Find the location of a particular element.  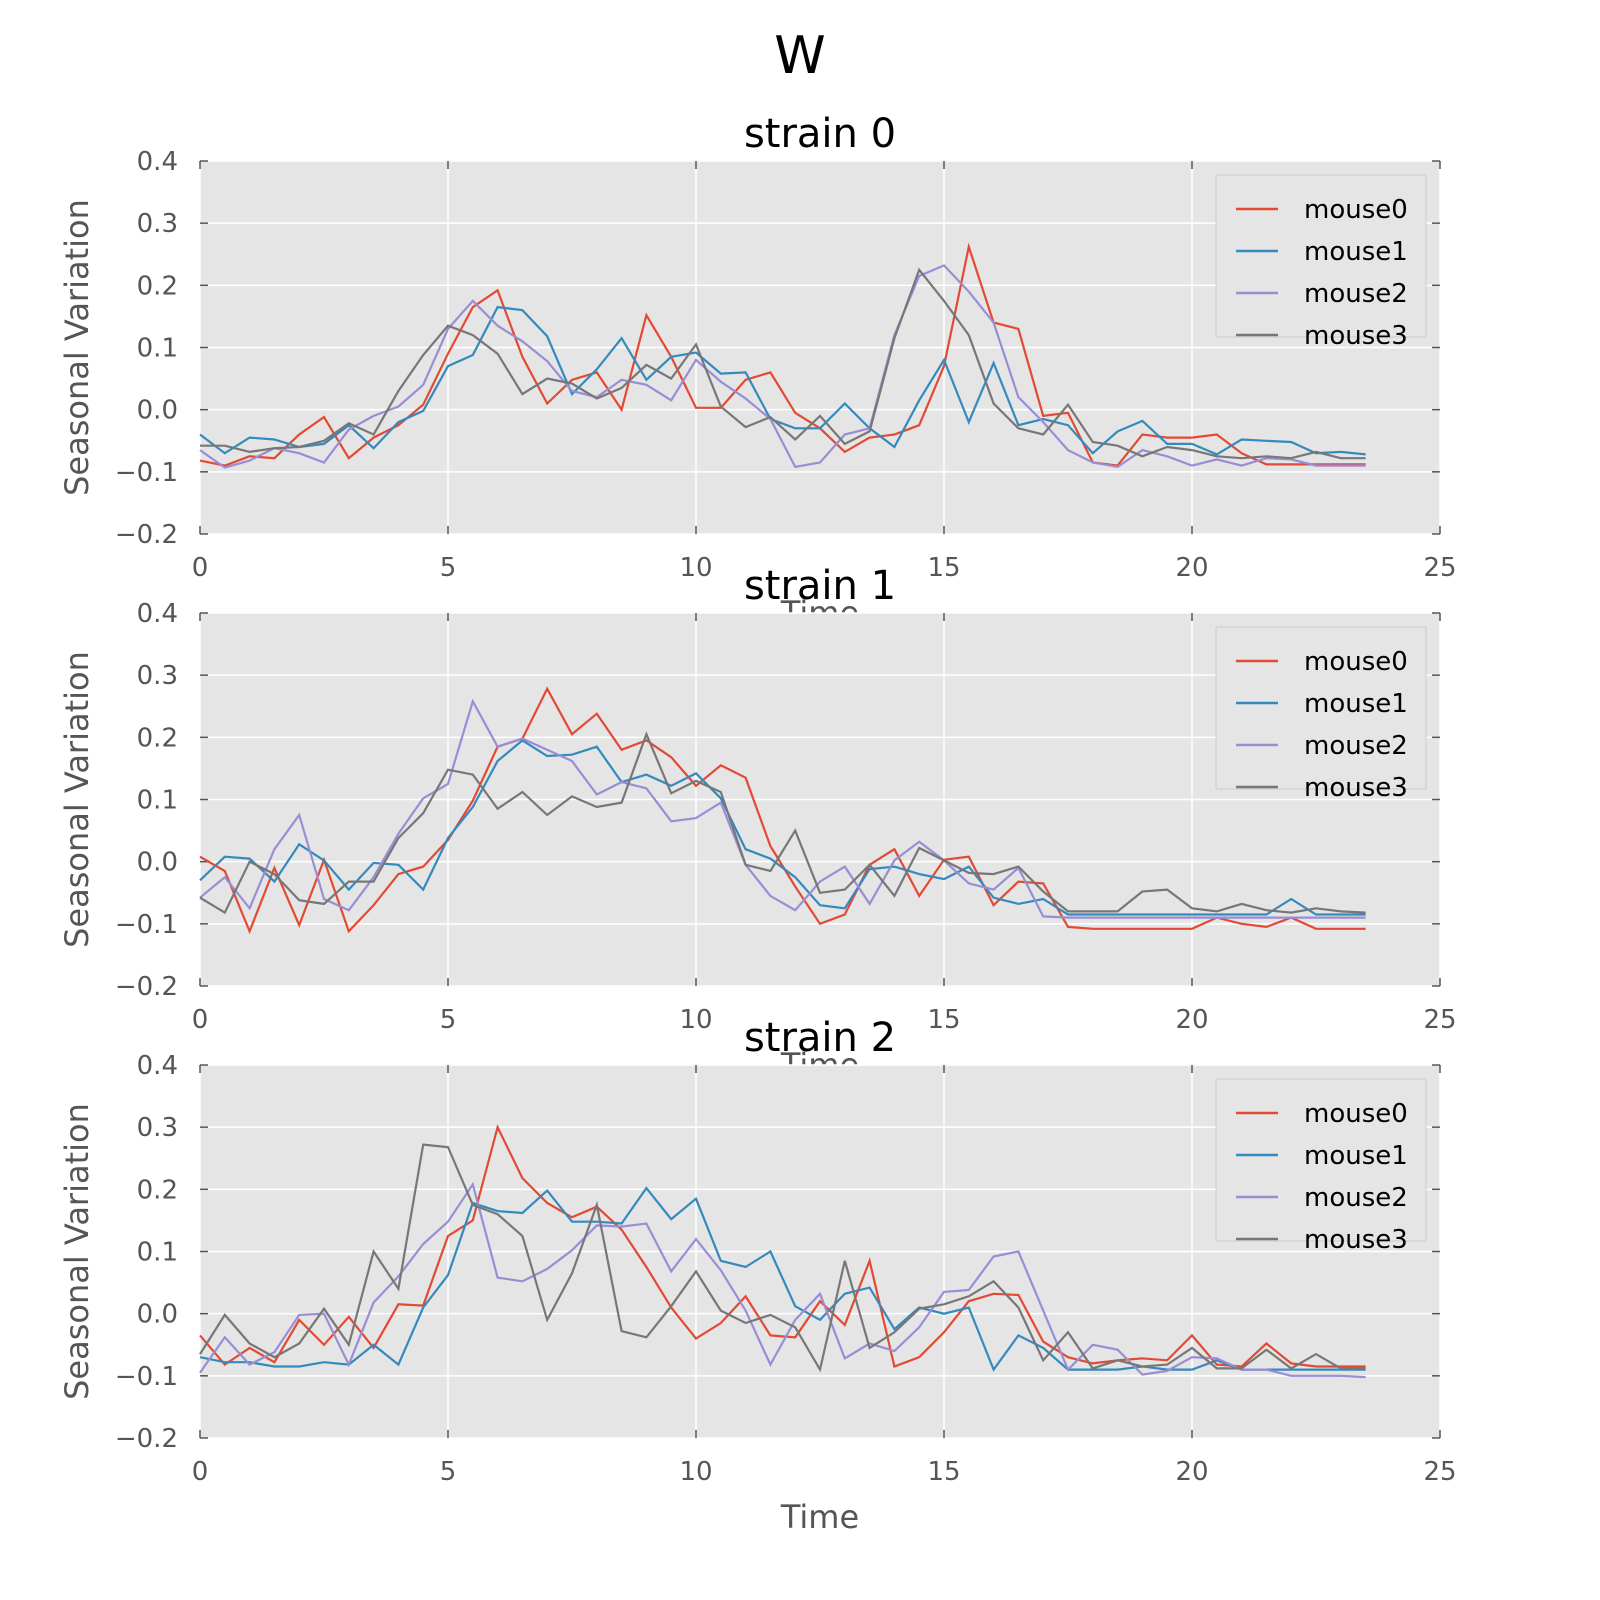

subplot-title: strain 1 is located at coordinates (820, 586).